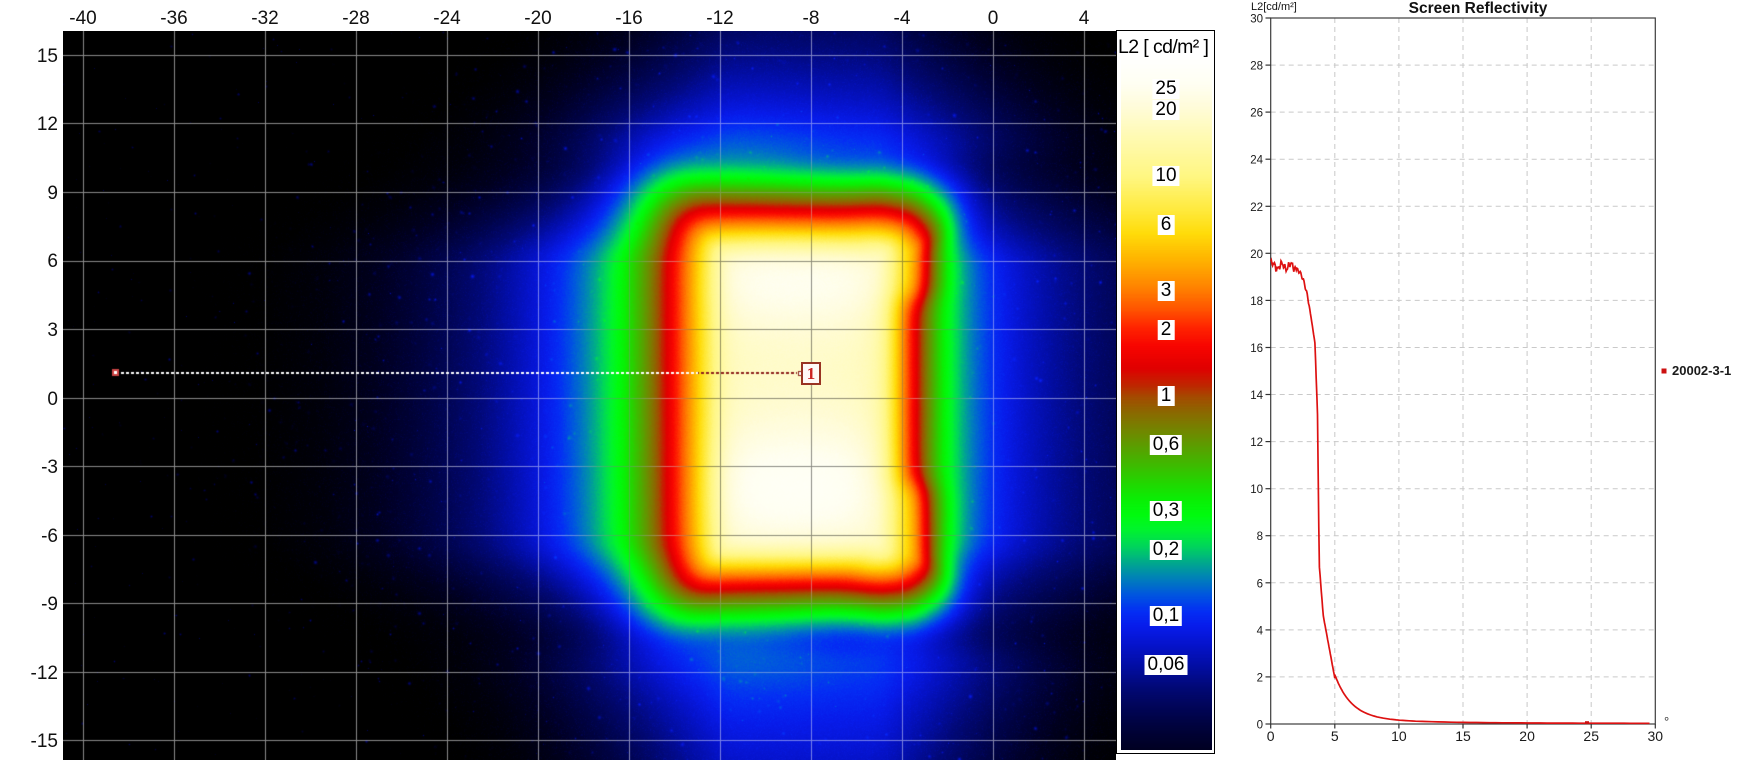 Image resolution: width=1741 pixels, height=760 pixels. What do you see at coordinates (1256, 443) in the screenshot?
I see `svg-text: 12` at bounding box center [1256, 443].